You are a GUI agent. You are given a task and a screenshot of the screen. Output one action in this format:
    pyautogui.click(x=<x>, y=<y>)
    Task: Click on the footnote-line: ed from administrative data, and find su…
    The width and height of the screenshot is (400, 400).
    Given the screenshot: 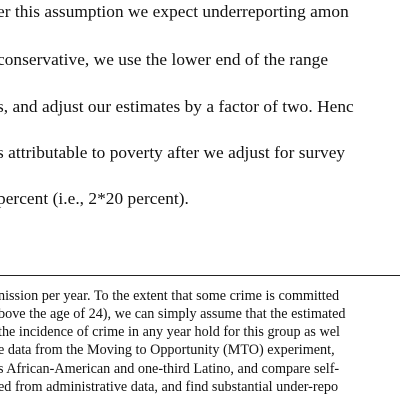 What is the action you would take?
    pyautogui.click(x=169, y=387)
    